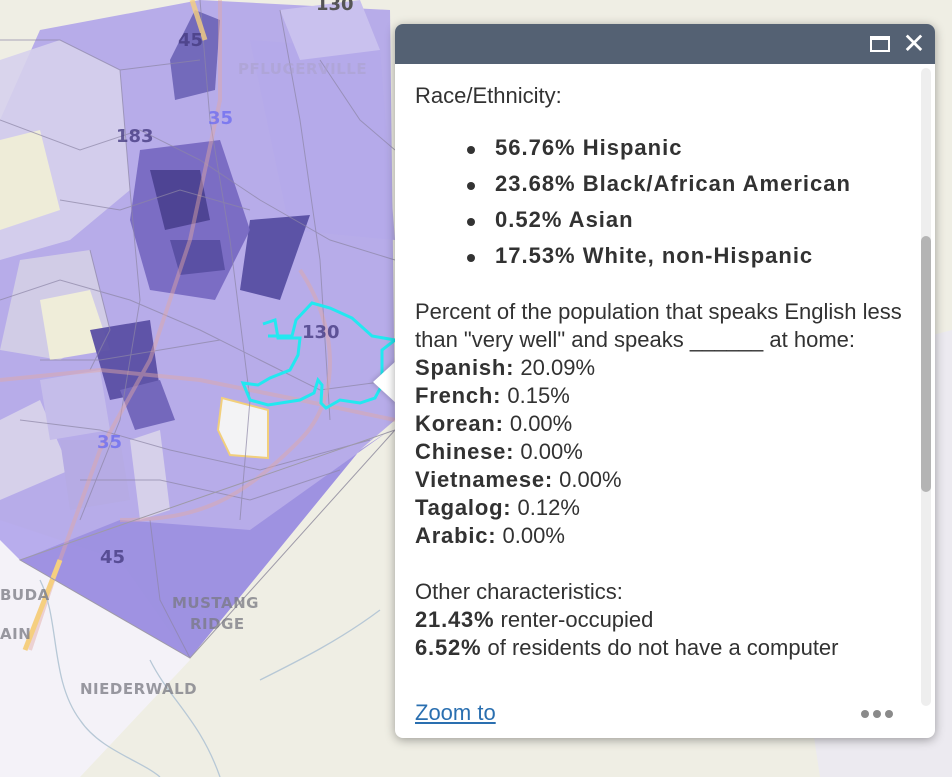  I want to click on characteristic-row: 21.43% renter-occupied, so click(659, 620).